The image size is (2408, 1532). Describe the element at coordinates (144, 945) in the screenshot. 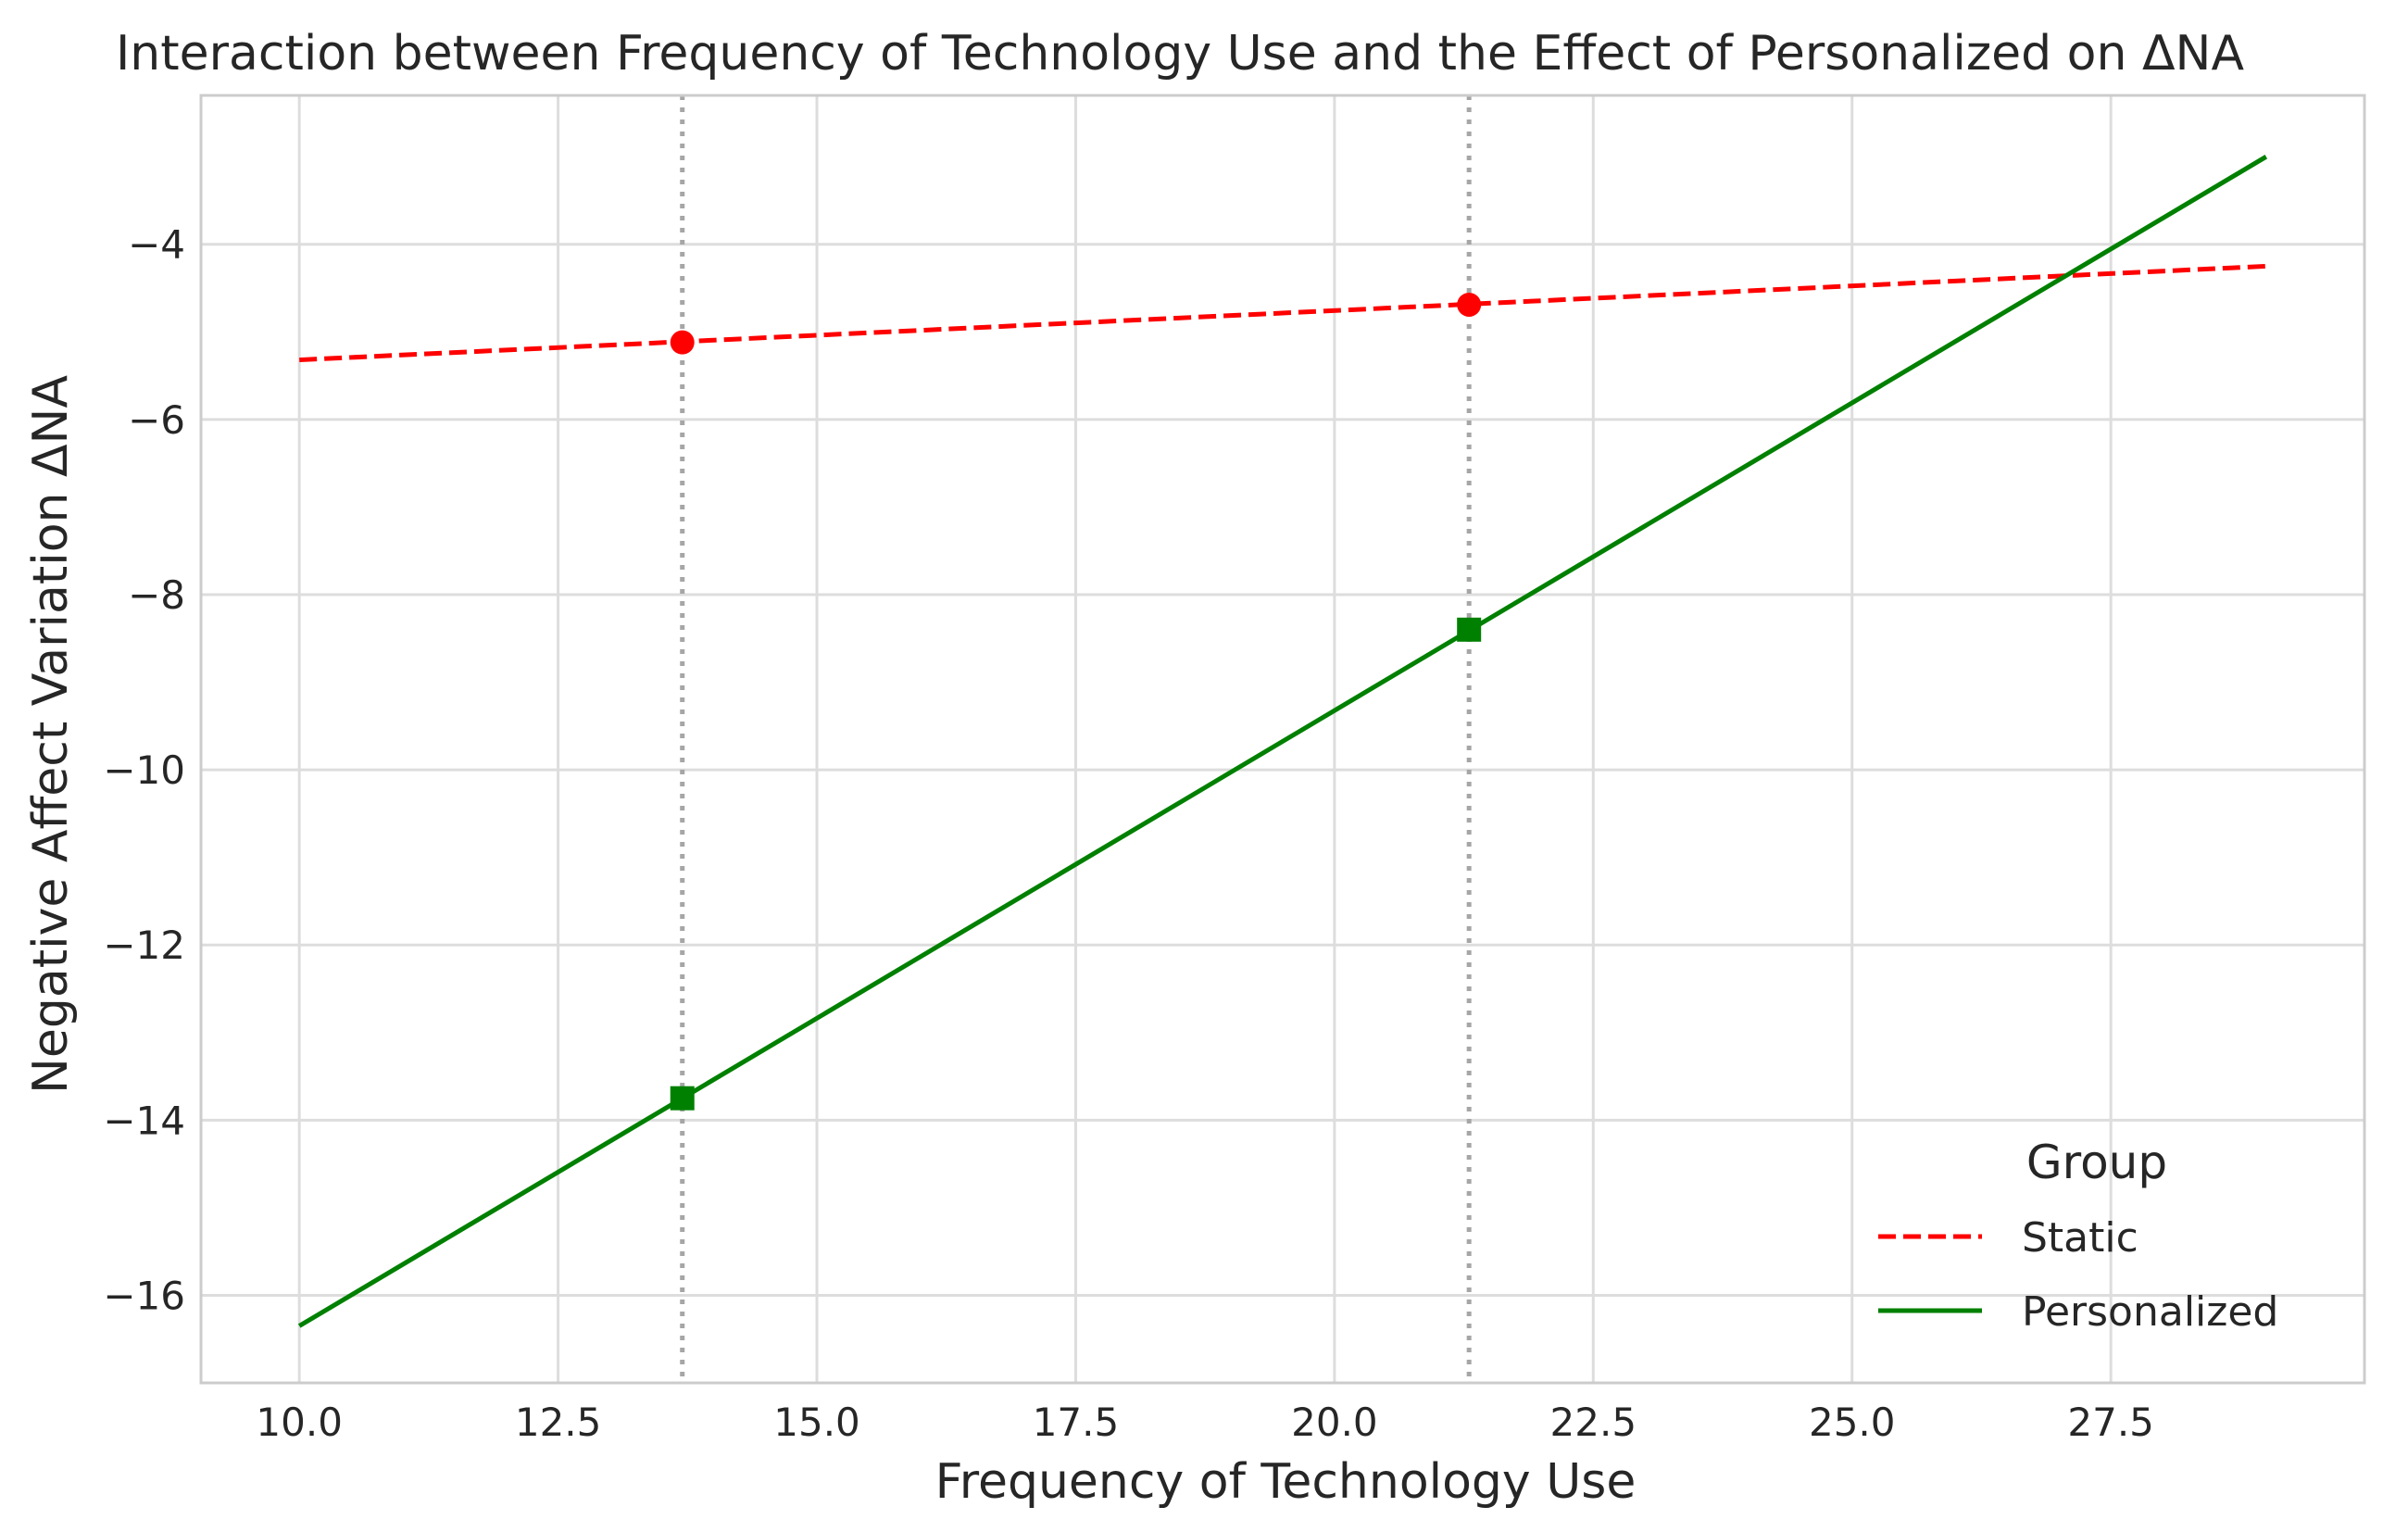

I see `y-tick-label: −12` at that location.